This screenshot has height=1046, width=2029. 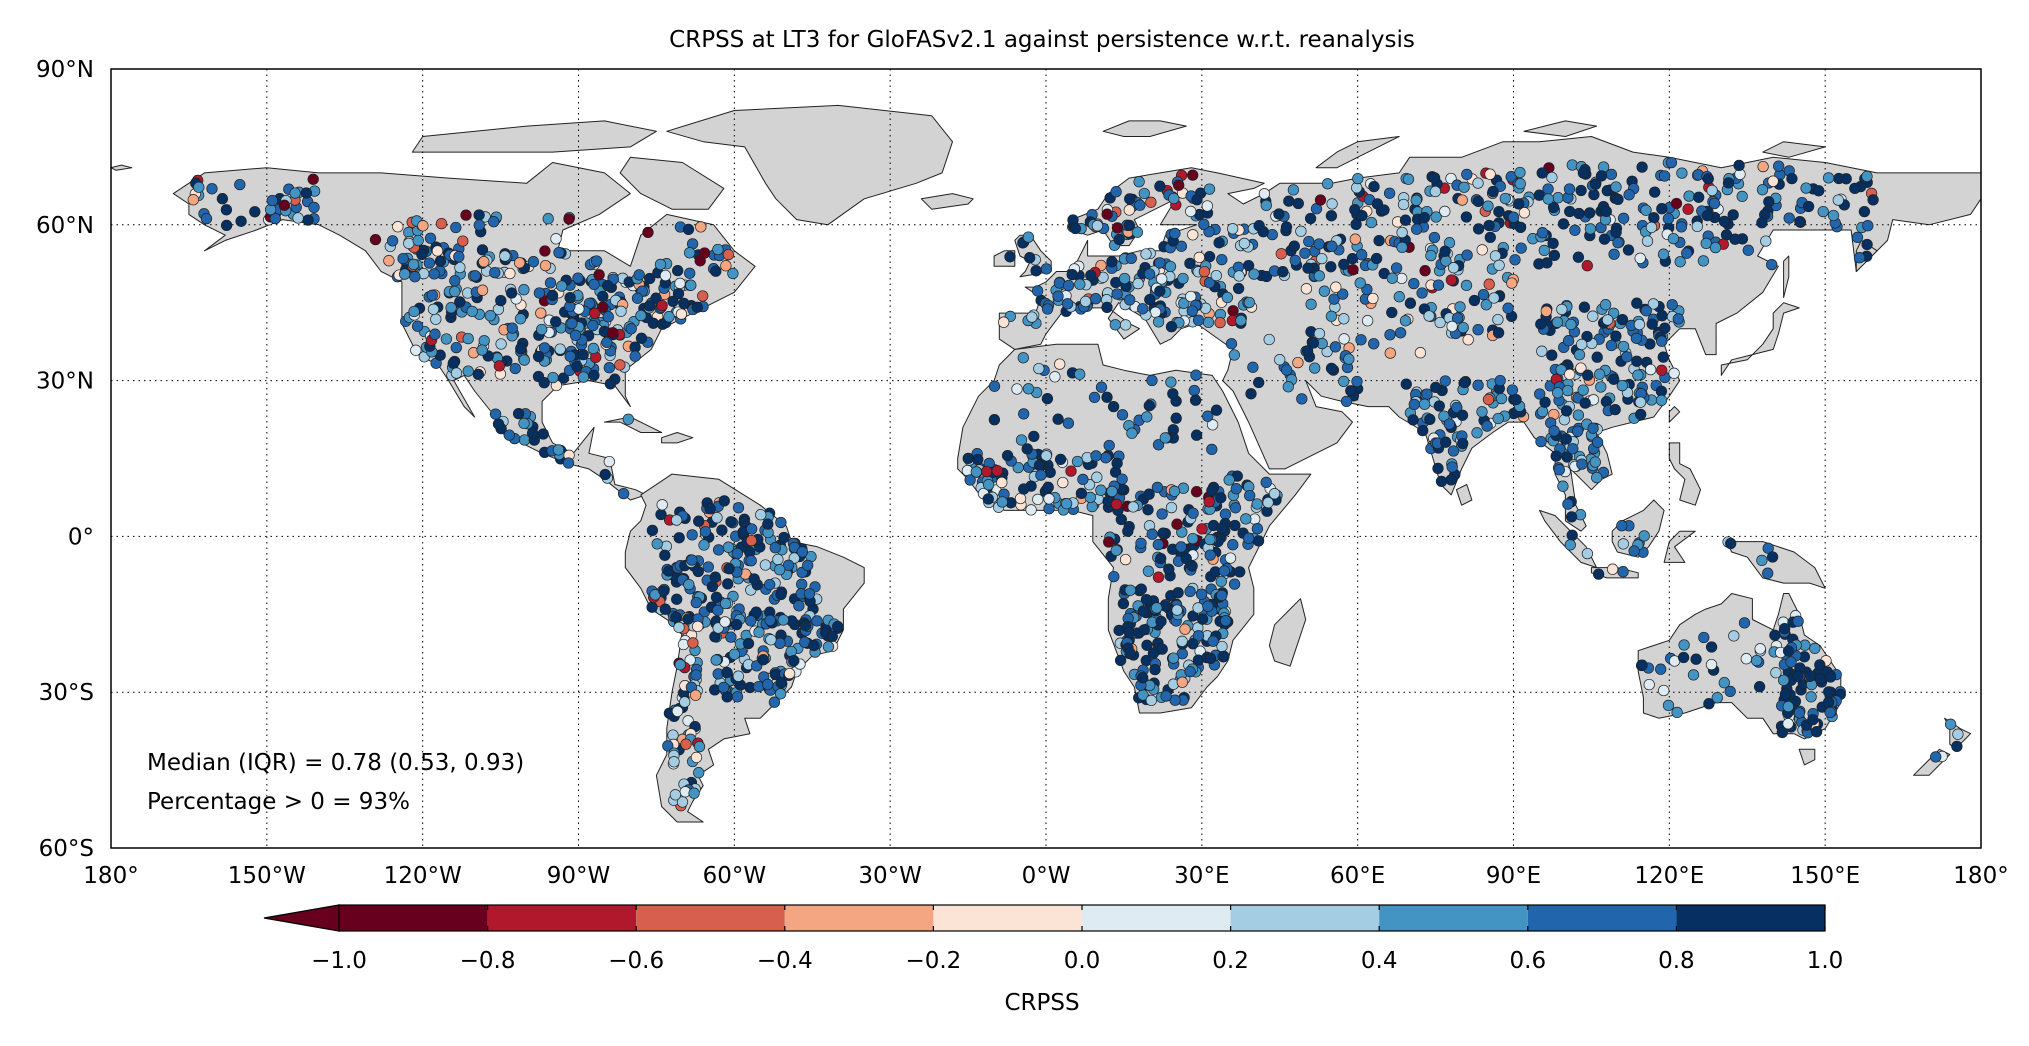 I want to click on lon-tick-label: 90°W, so click(x=579, y=876).